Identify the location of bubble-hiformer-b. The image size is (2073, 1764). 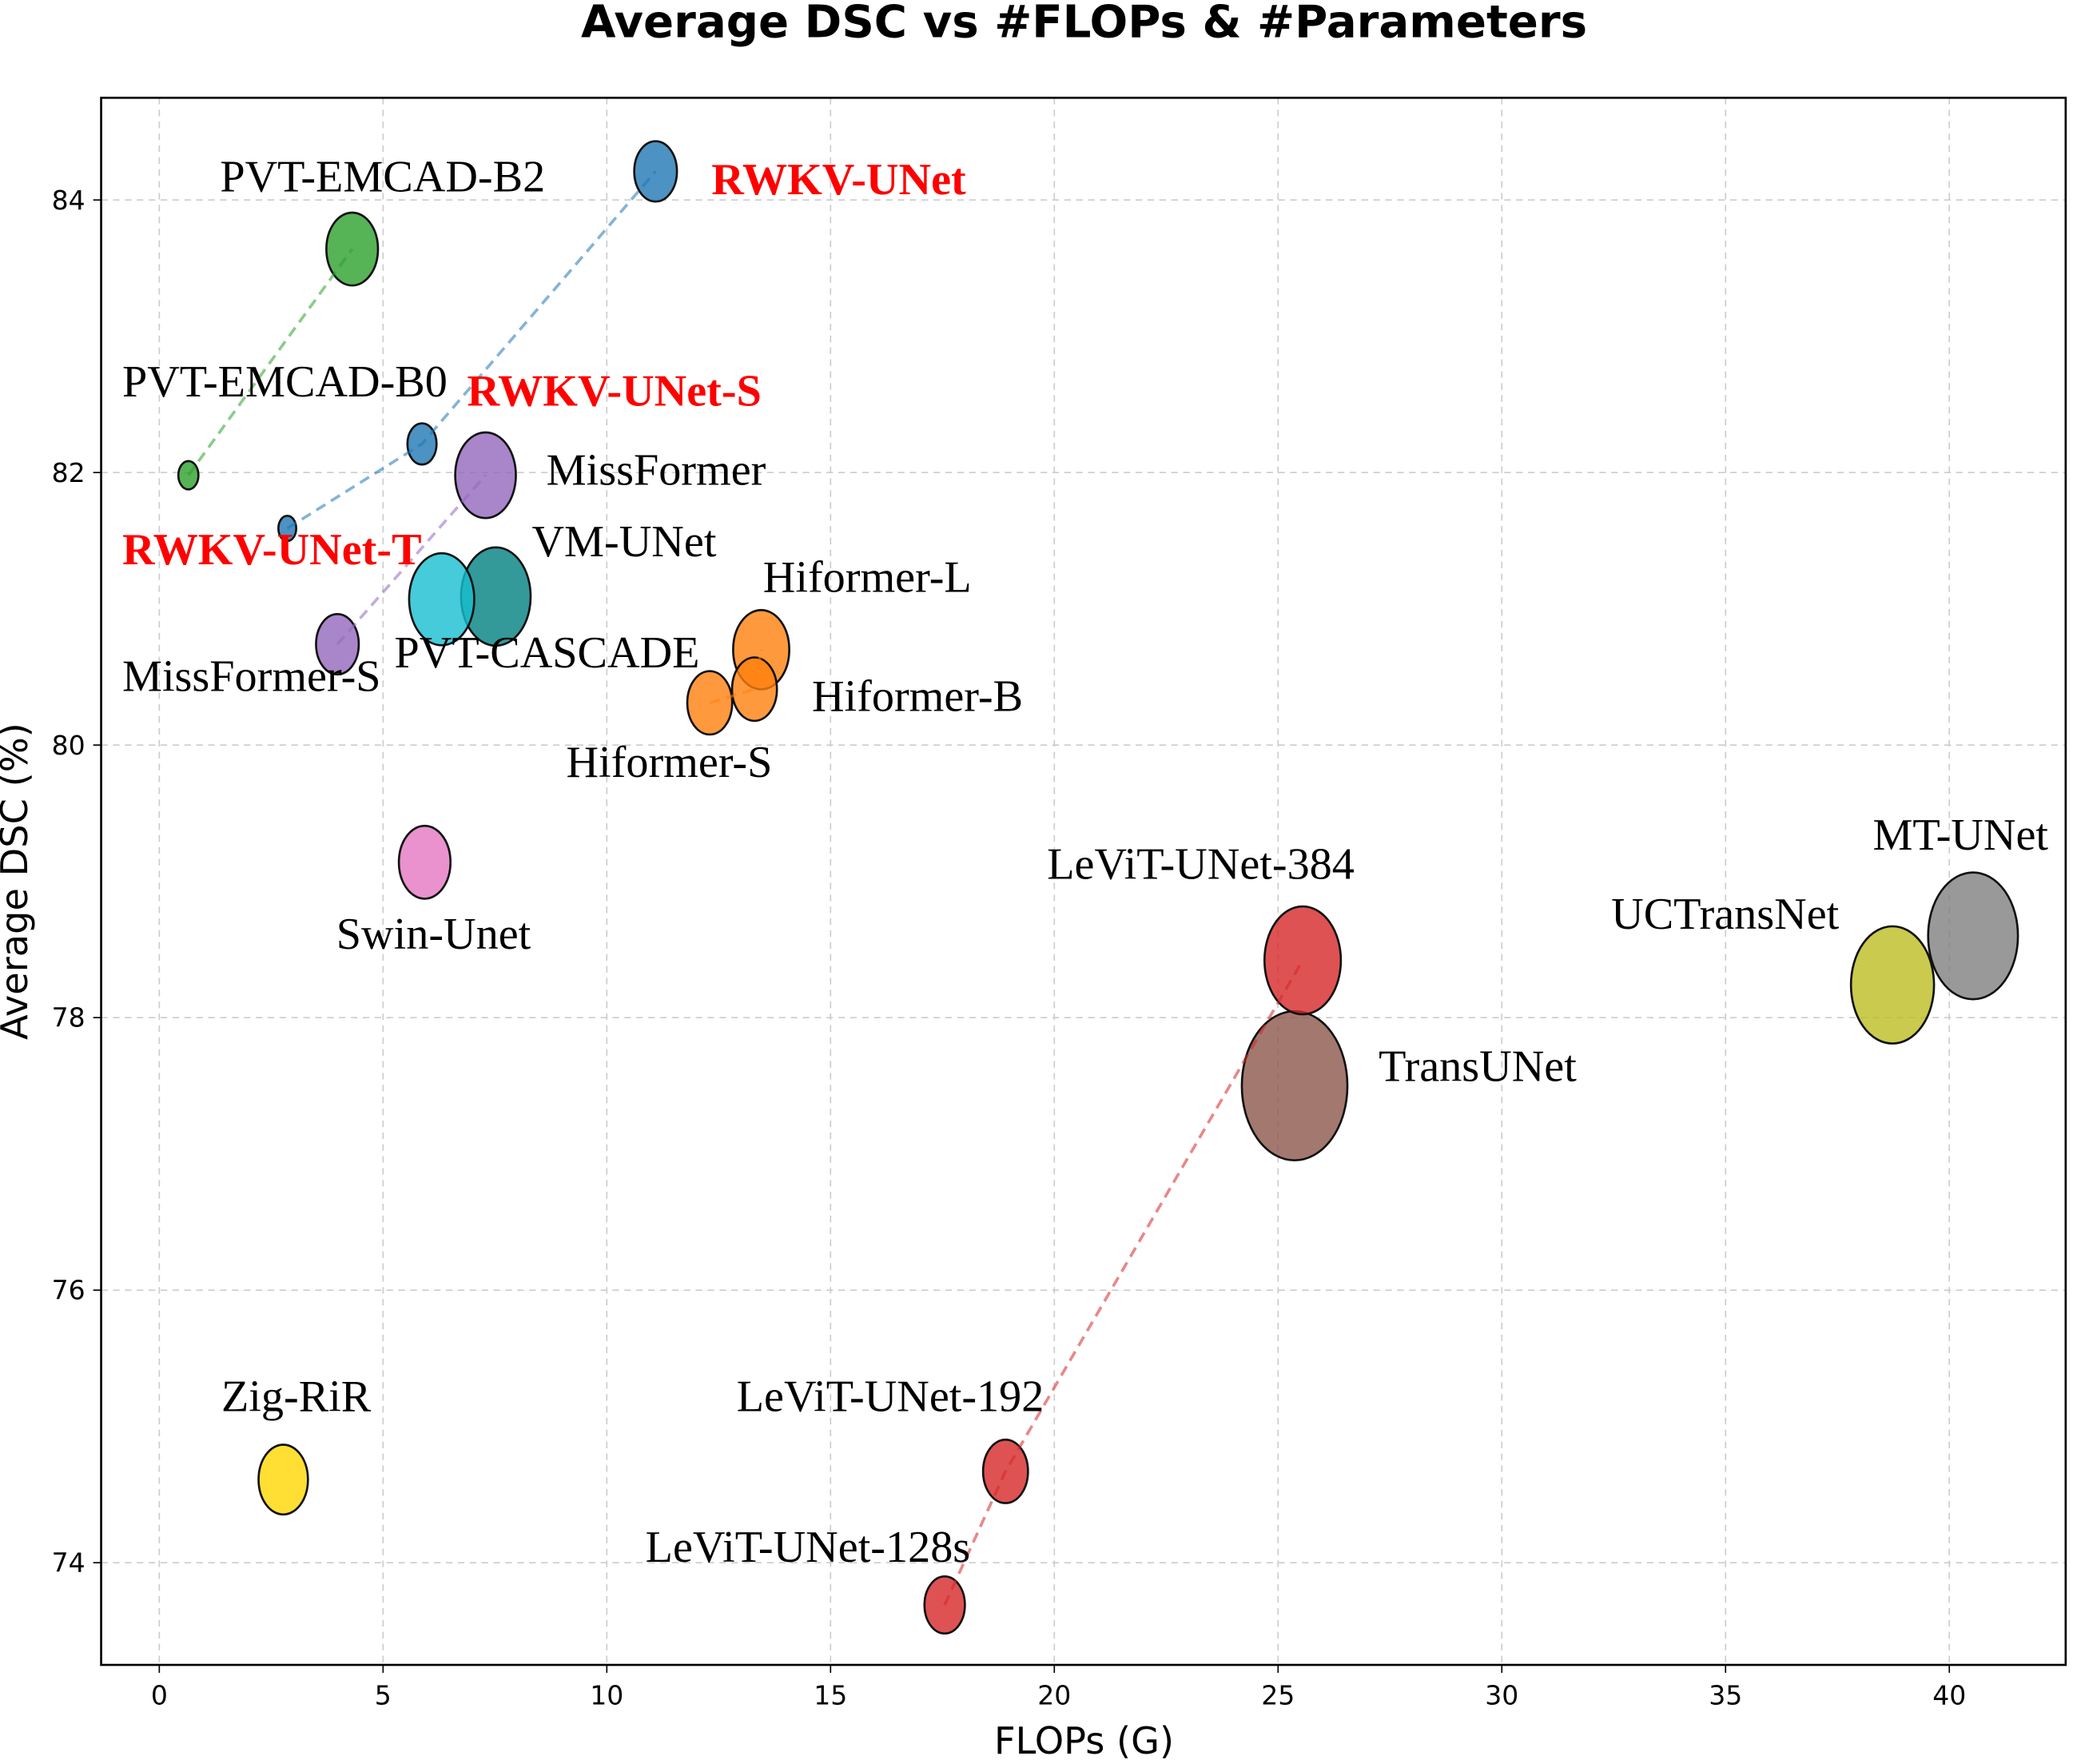
(754, 689).